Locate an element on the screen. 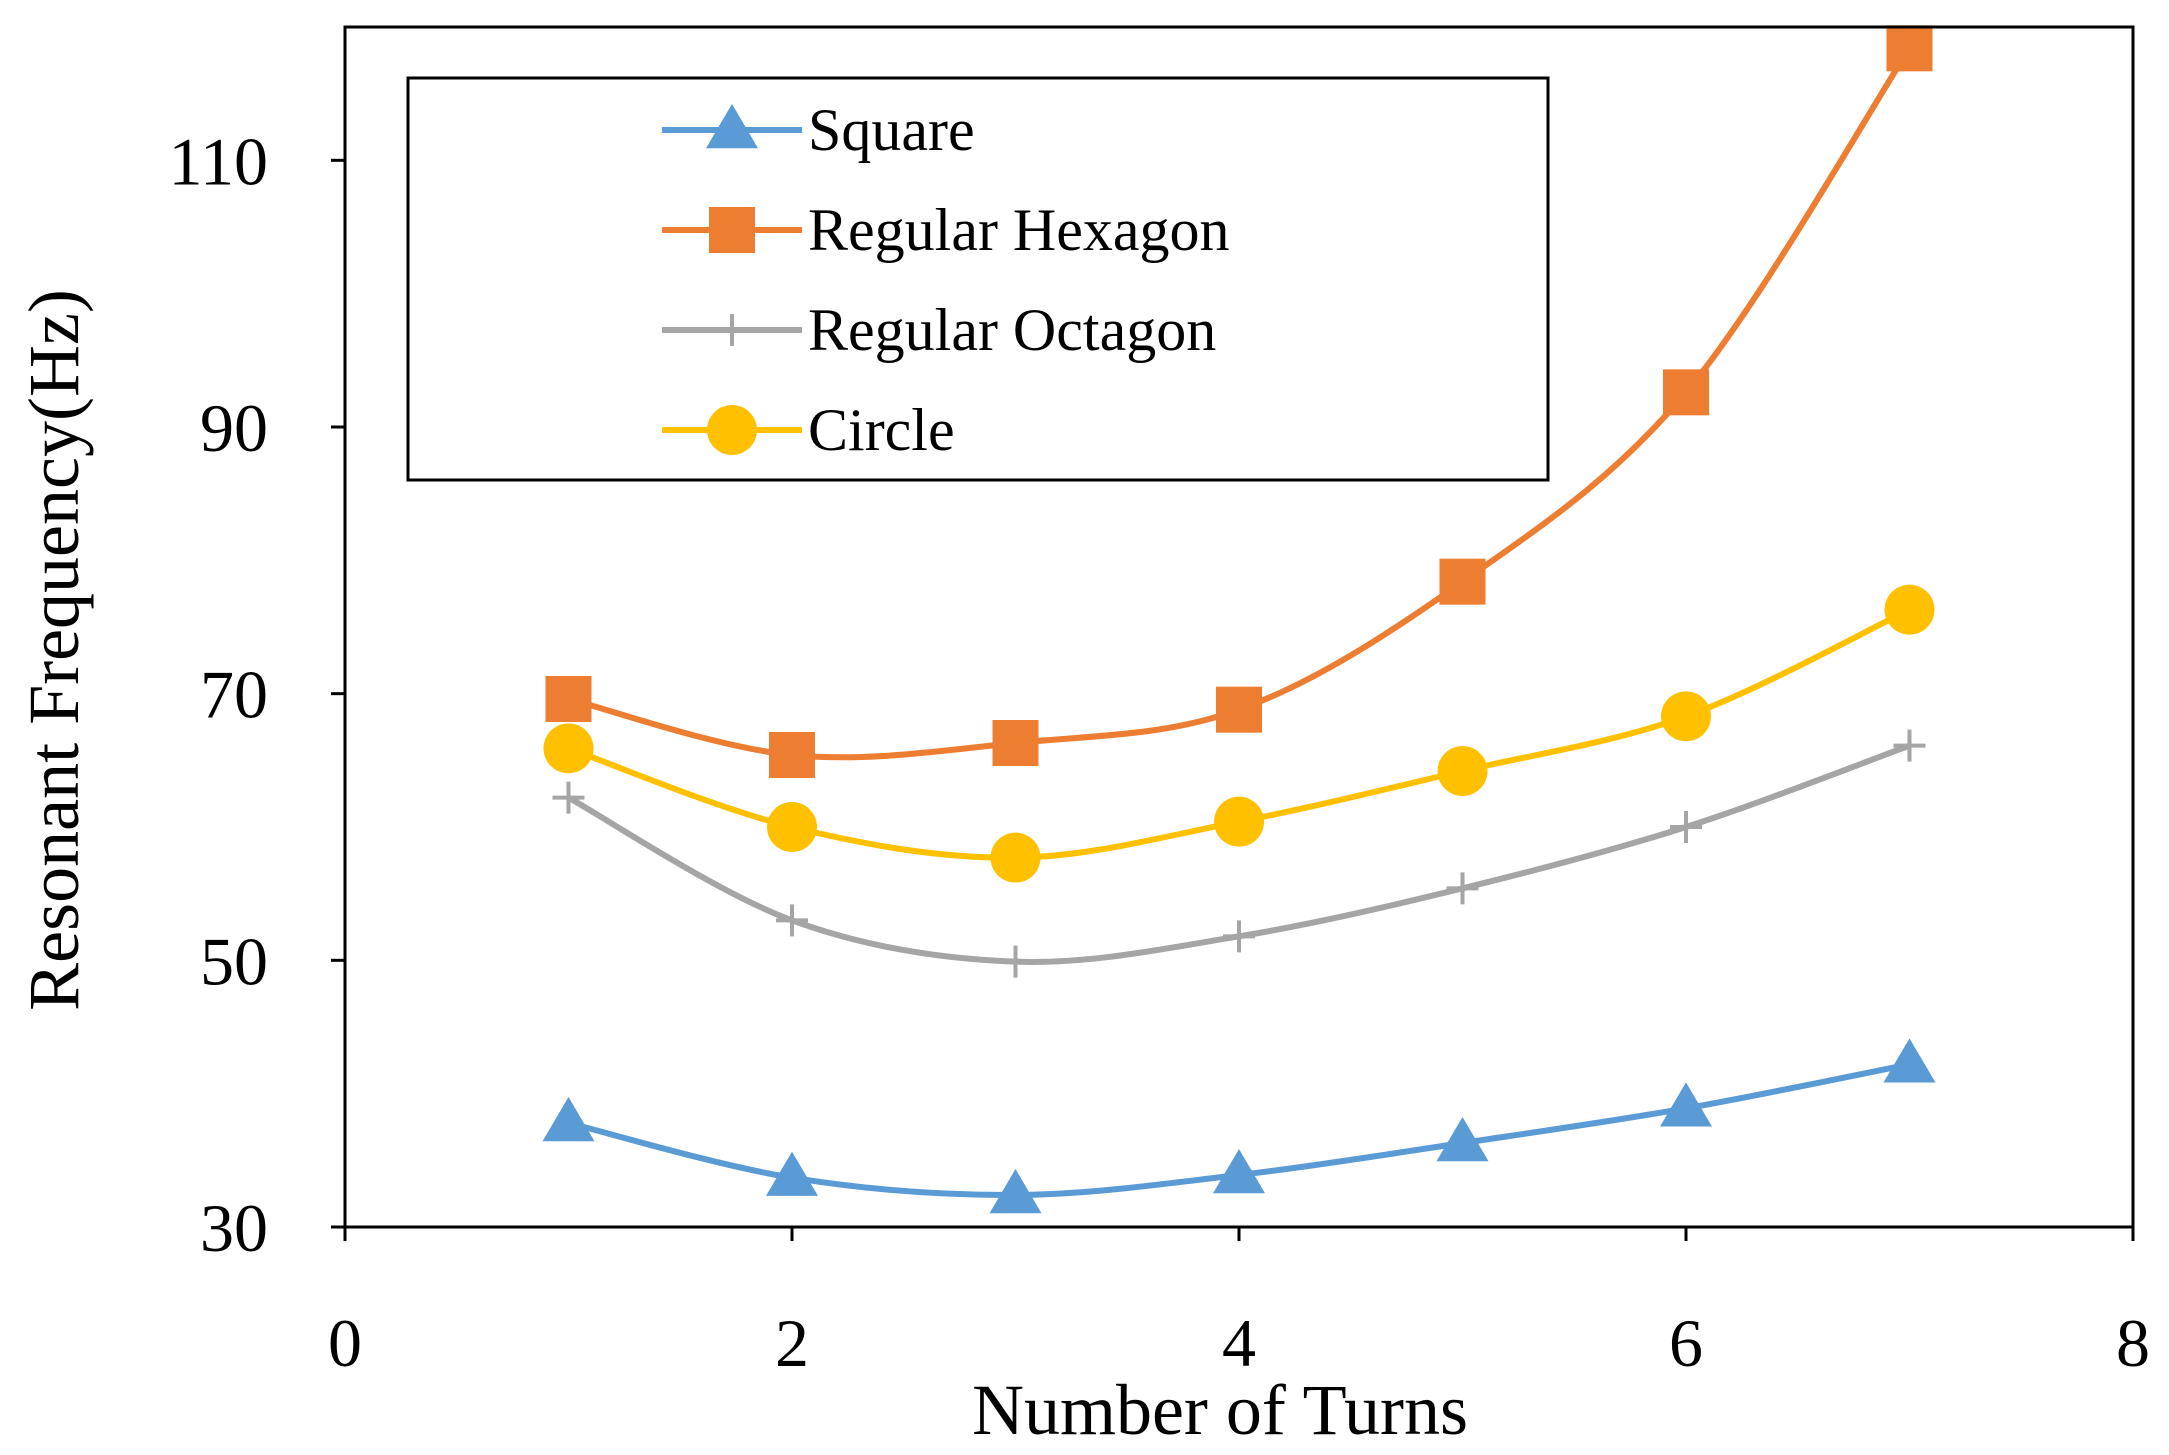 This screenshot has width=2169, height=1455. legend-label-regular-hexagon: Regular Hexagon is located at coordinates (1019, 230).